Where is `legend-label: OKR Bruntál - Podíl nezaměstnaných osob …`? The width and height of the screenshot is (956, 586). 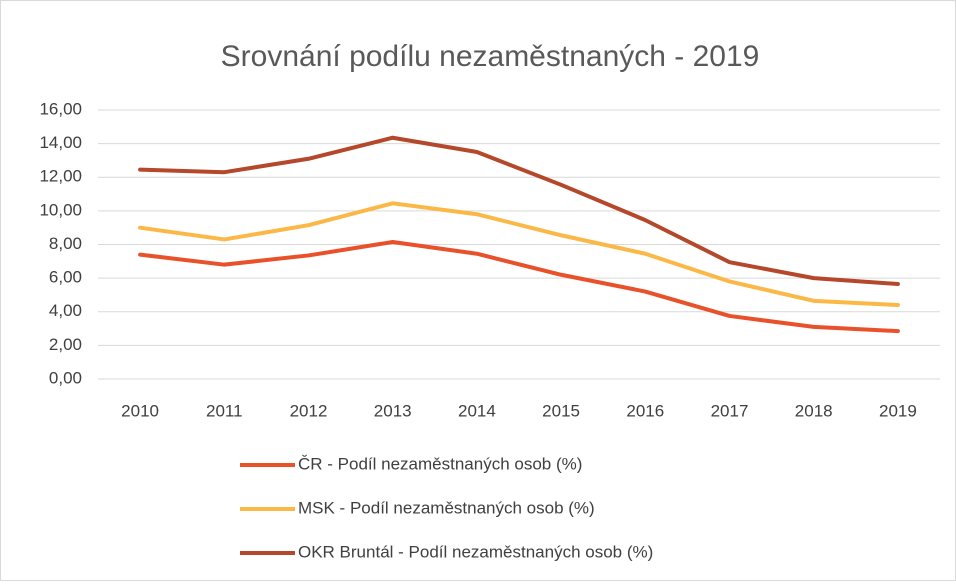 legend-label: OKR Bruntál - Podíl nezaměstnaných osob … is located at coordinates (475, 551).